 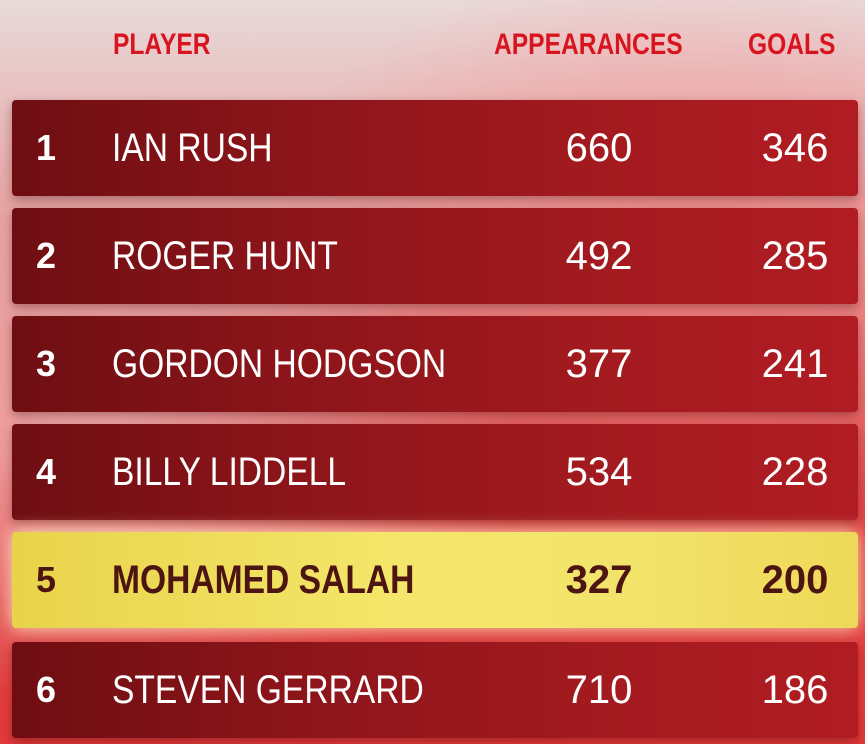 I want to click on table-row: 1 IAN RUSH 660 346, so click(x=435, y=148).